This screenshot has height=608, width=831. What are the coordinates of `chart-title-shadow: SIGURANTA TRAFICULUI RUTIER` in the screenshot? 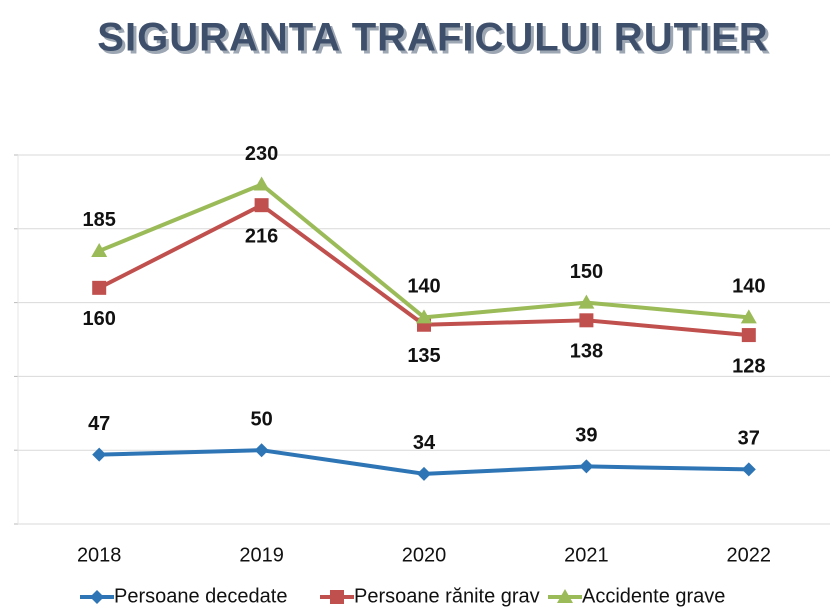 It's located at (435, 41).